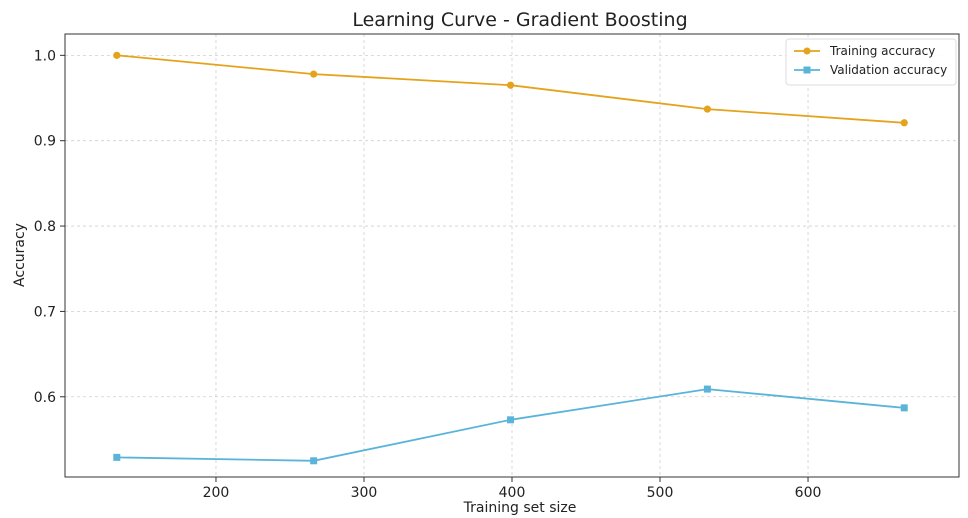 The image size is (968, 518). I want to click on x-tick-label: 600, so click(808, 493).